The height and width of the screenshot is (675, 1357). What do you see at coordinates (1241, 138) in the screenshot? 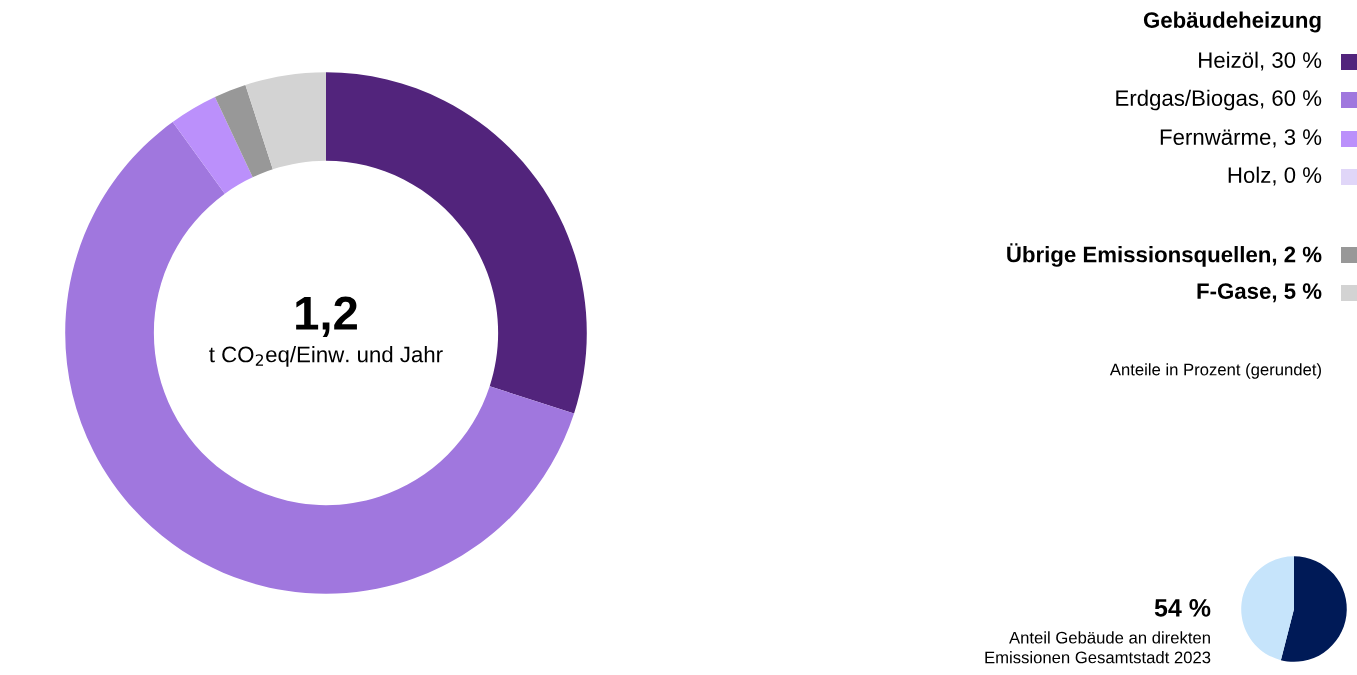
I see `legend-label: Fernwärme, 3 %` at bounding box center [1241, 138].